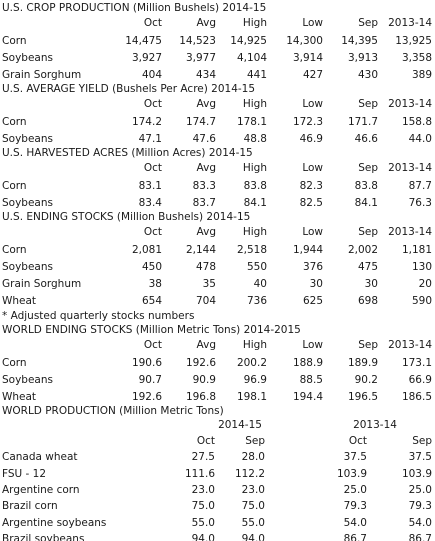  Describe the element at coordinates (307, 58) in the screenshot. I see `cell-value: 3,914` at that location.